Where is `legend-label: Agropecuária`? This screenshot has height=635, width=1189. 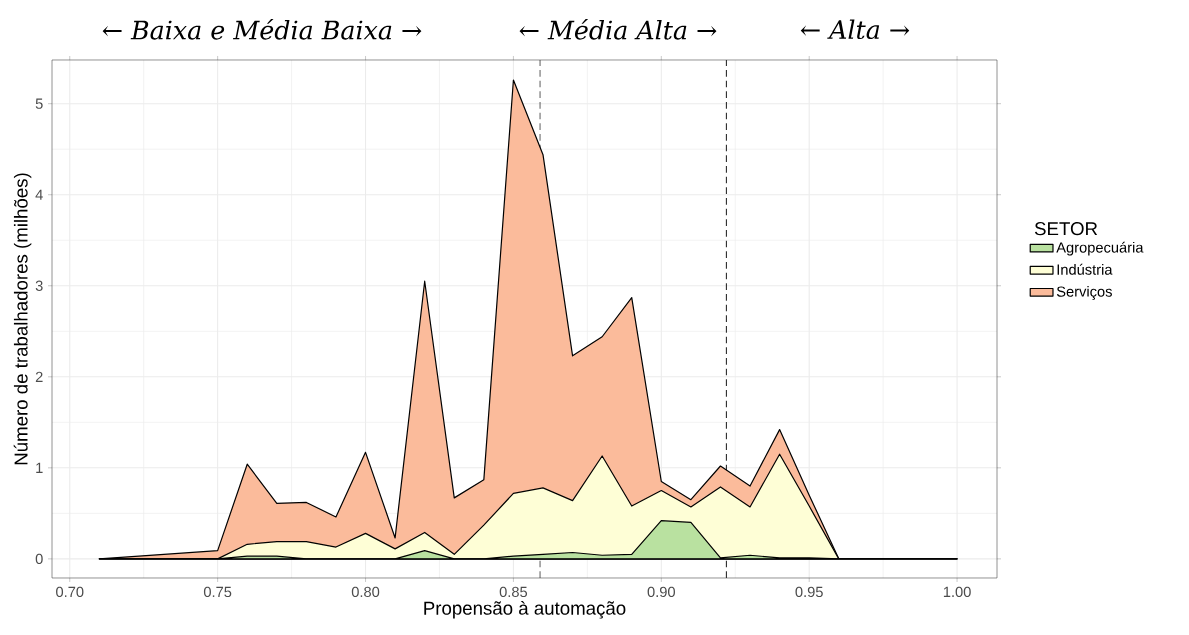 legend-label: Agropecuária is located at coordinates (1100, 248).